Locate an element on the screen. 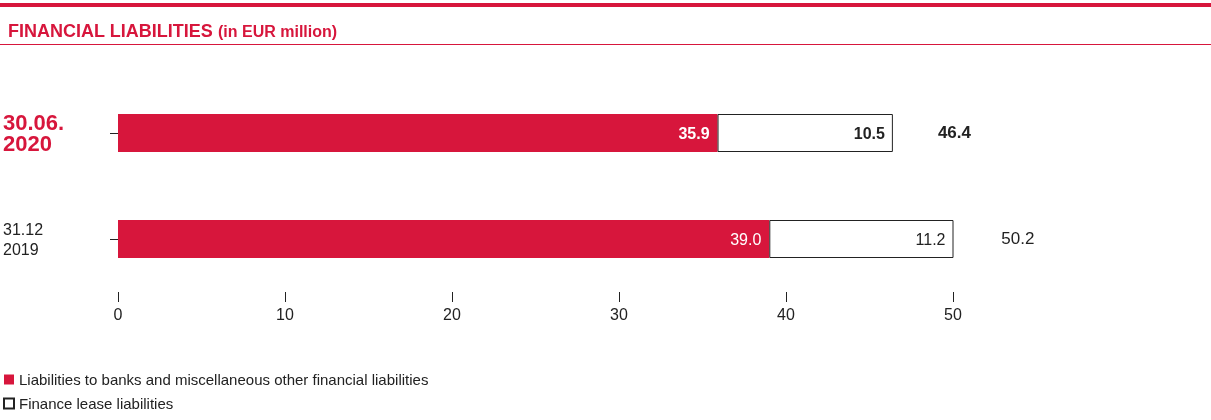 This screenshot has height=420, width=1211. legend-label: Finance lease liabilities is located at coordinates (96, 403).